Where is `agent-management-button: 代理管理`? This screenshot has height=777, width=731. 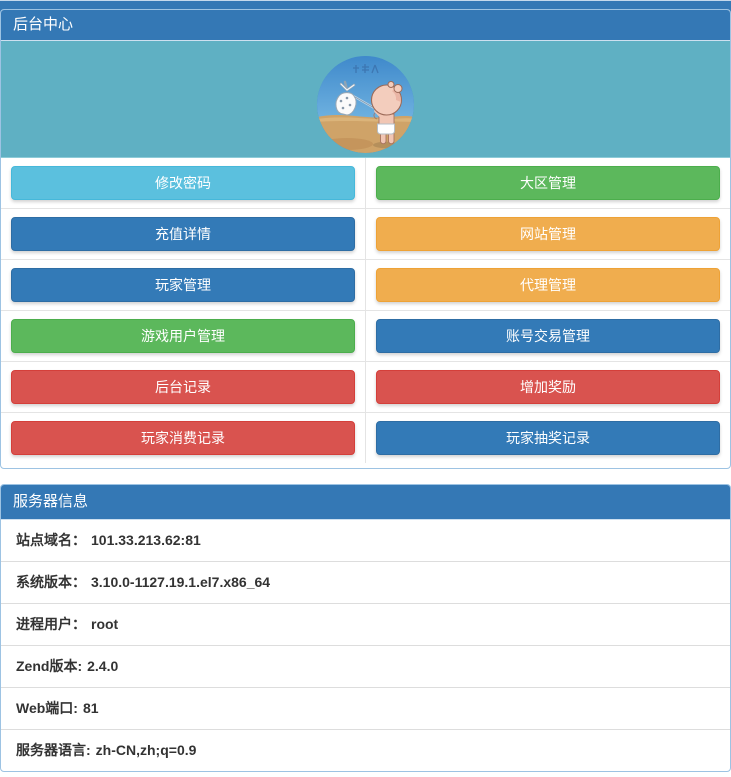
agent-management-button: 代理管理 is located at coordinates (548, 285).